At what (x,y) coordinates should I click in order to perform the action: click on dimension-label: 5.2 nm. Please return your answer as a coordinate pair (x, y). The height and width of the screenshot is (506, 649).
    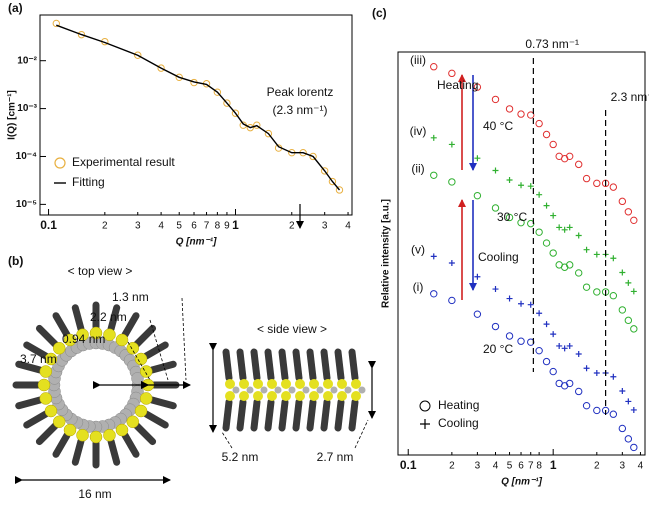
    Looking at the image, I should click on (240, 457).